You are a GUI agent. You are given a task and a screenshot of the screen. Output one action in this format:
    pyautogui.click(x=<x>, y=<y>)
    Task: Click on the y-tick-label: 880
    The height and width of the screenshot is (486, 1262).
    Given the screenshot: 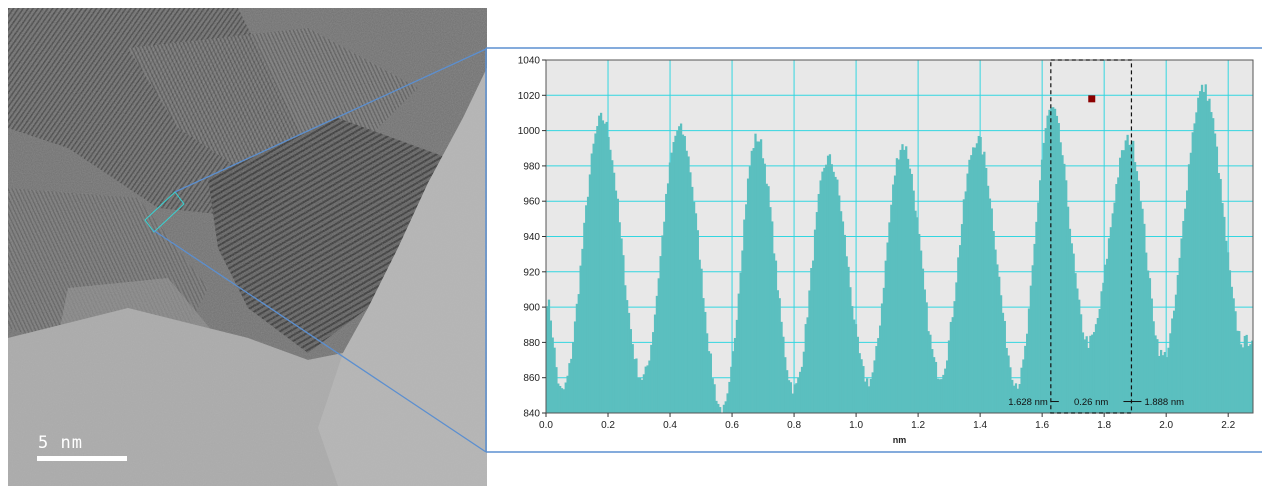 What is the action you would take?
    pyautogui.click(x=531, y=343)
    